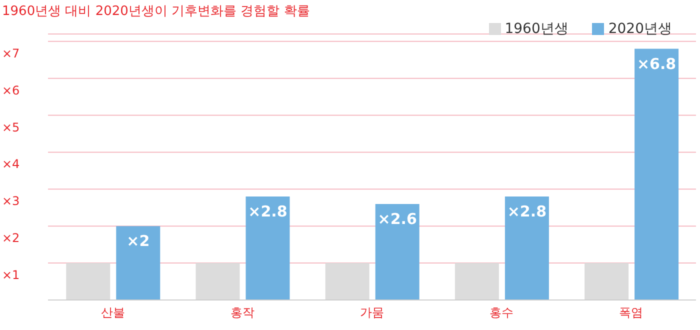  I want to click on y-tick-label: ×2, so click(11, 238).